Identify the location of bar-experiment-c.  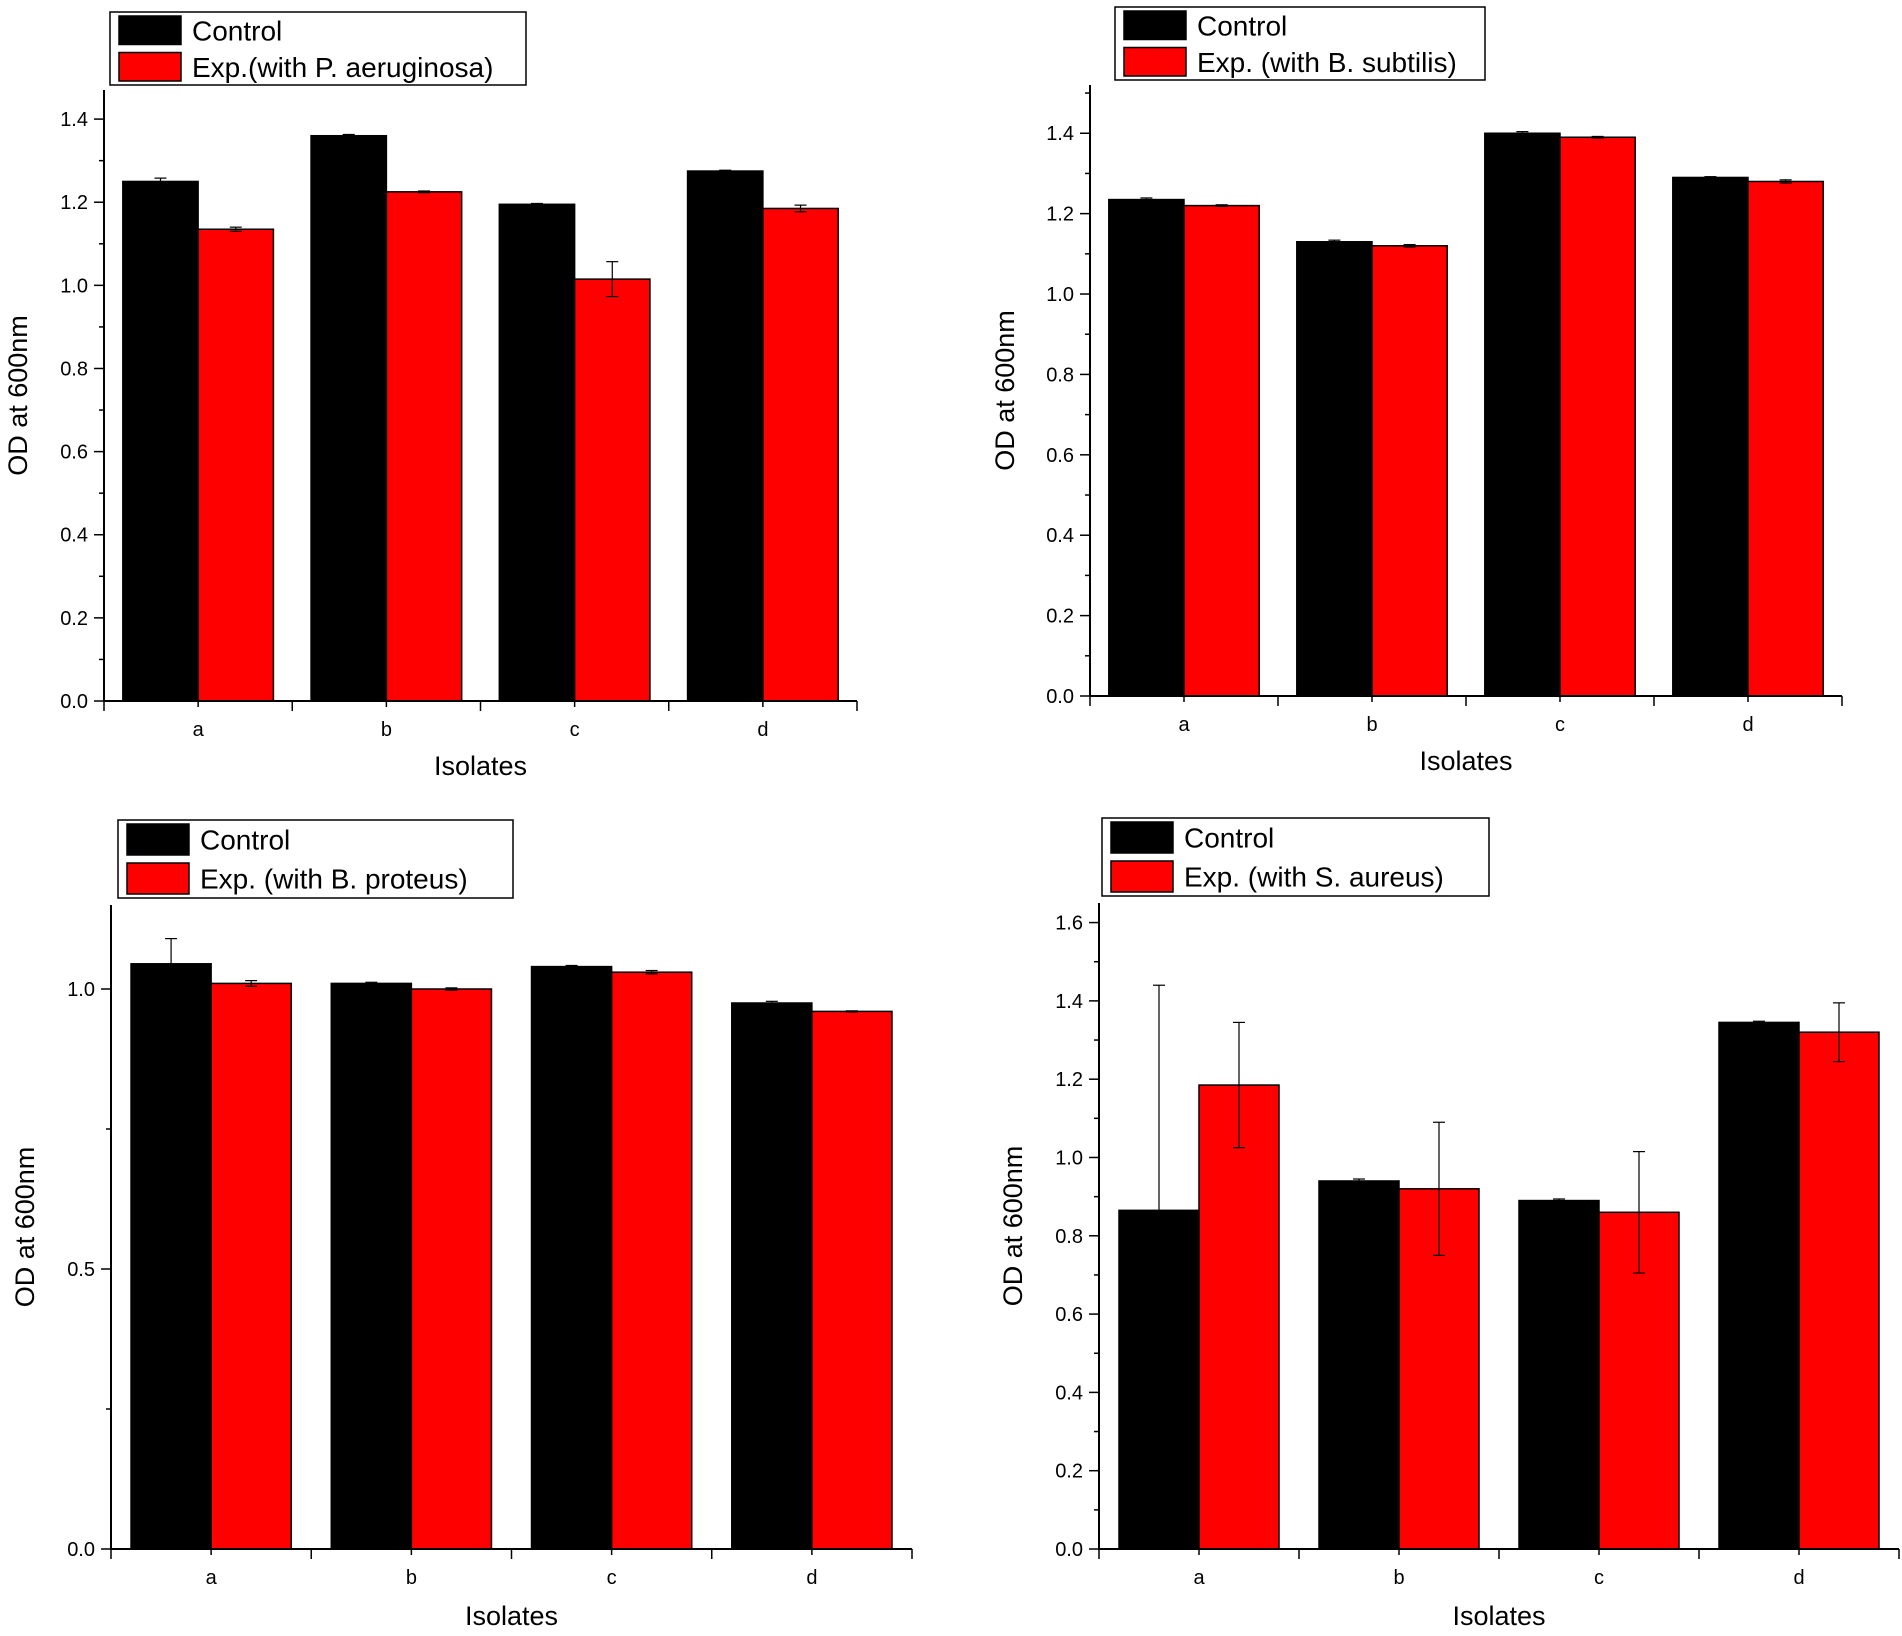
(651, 1260).